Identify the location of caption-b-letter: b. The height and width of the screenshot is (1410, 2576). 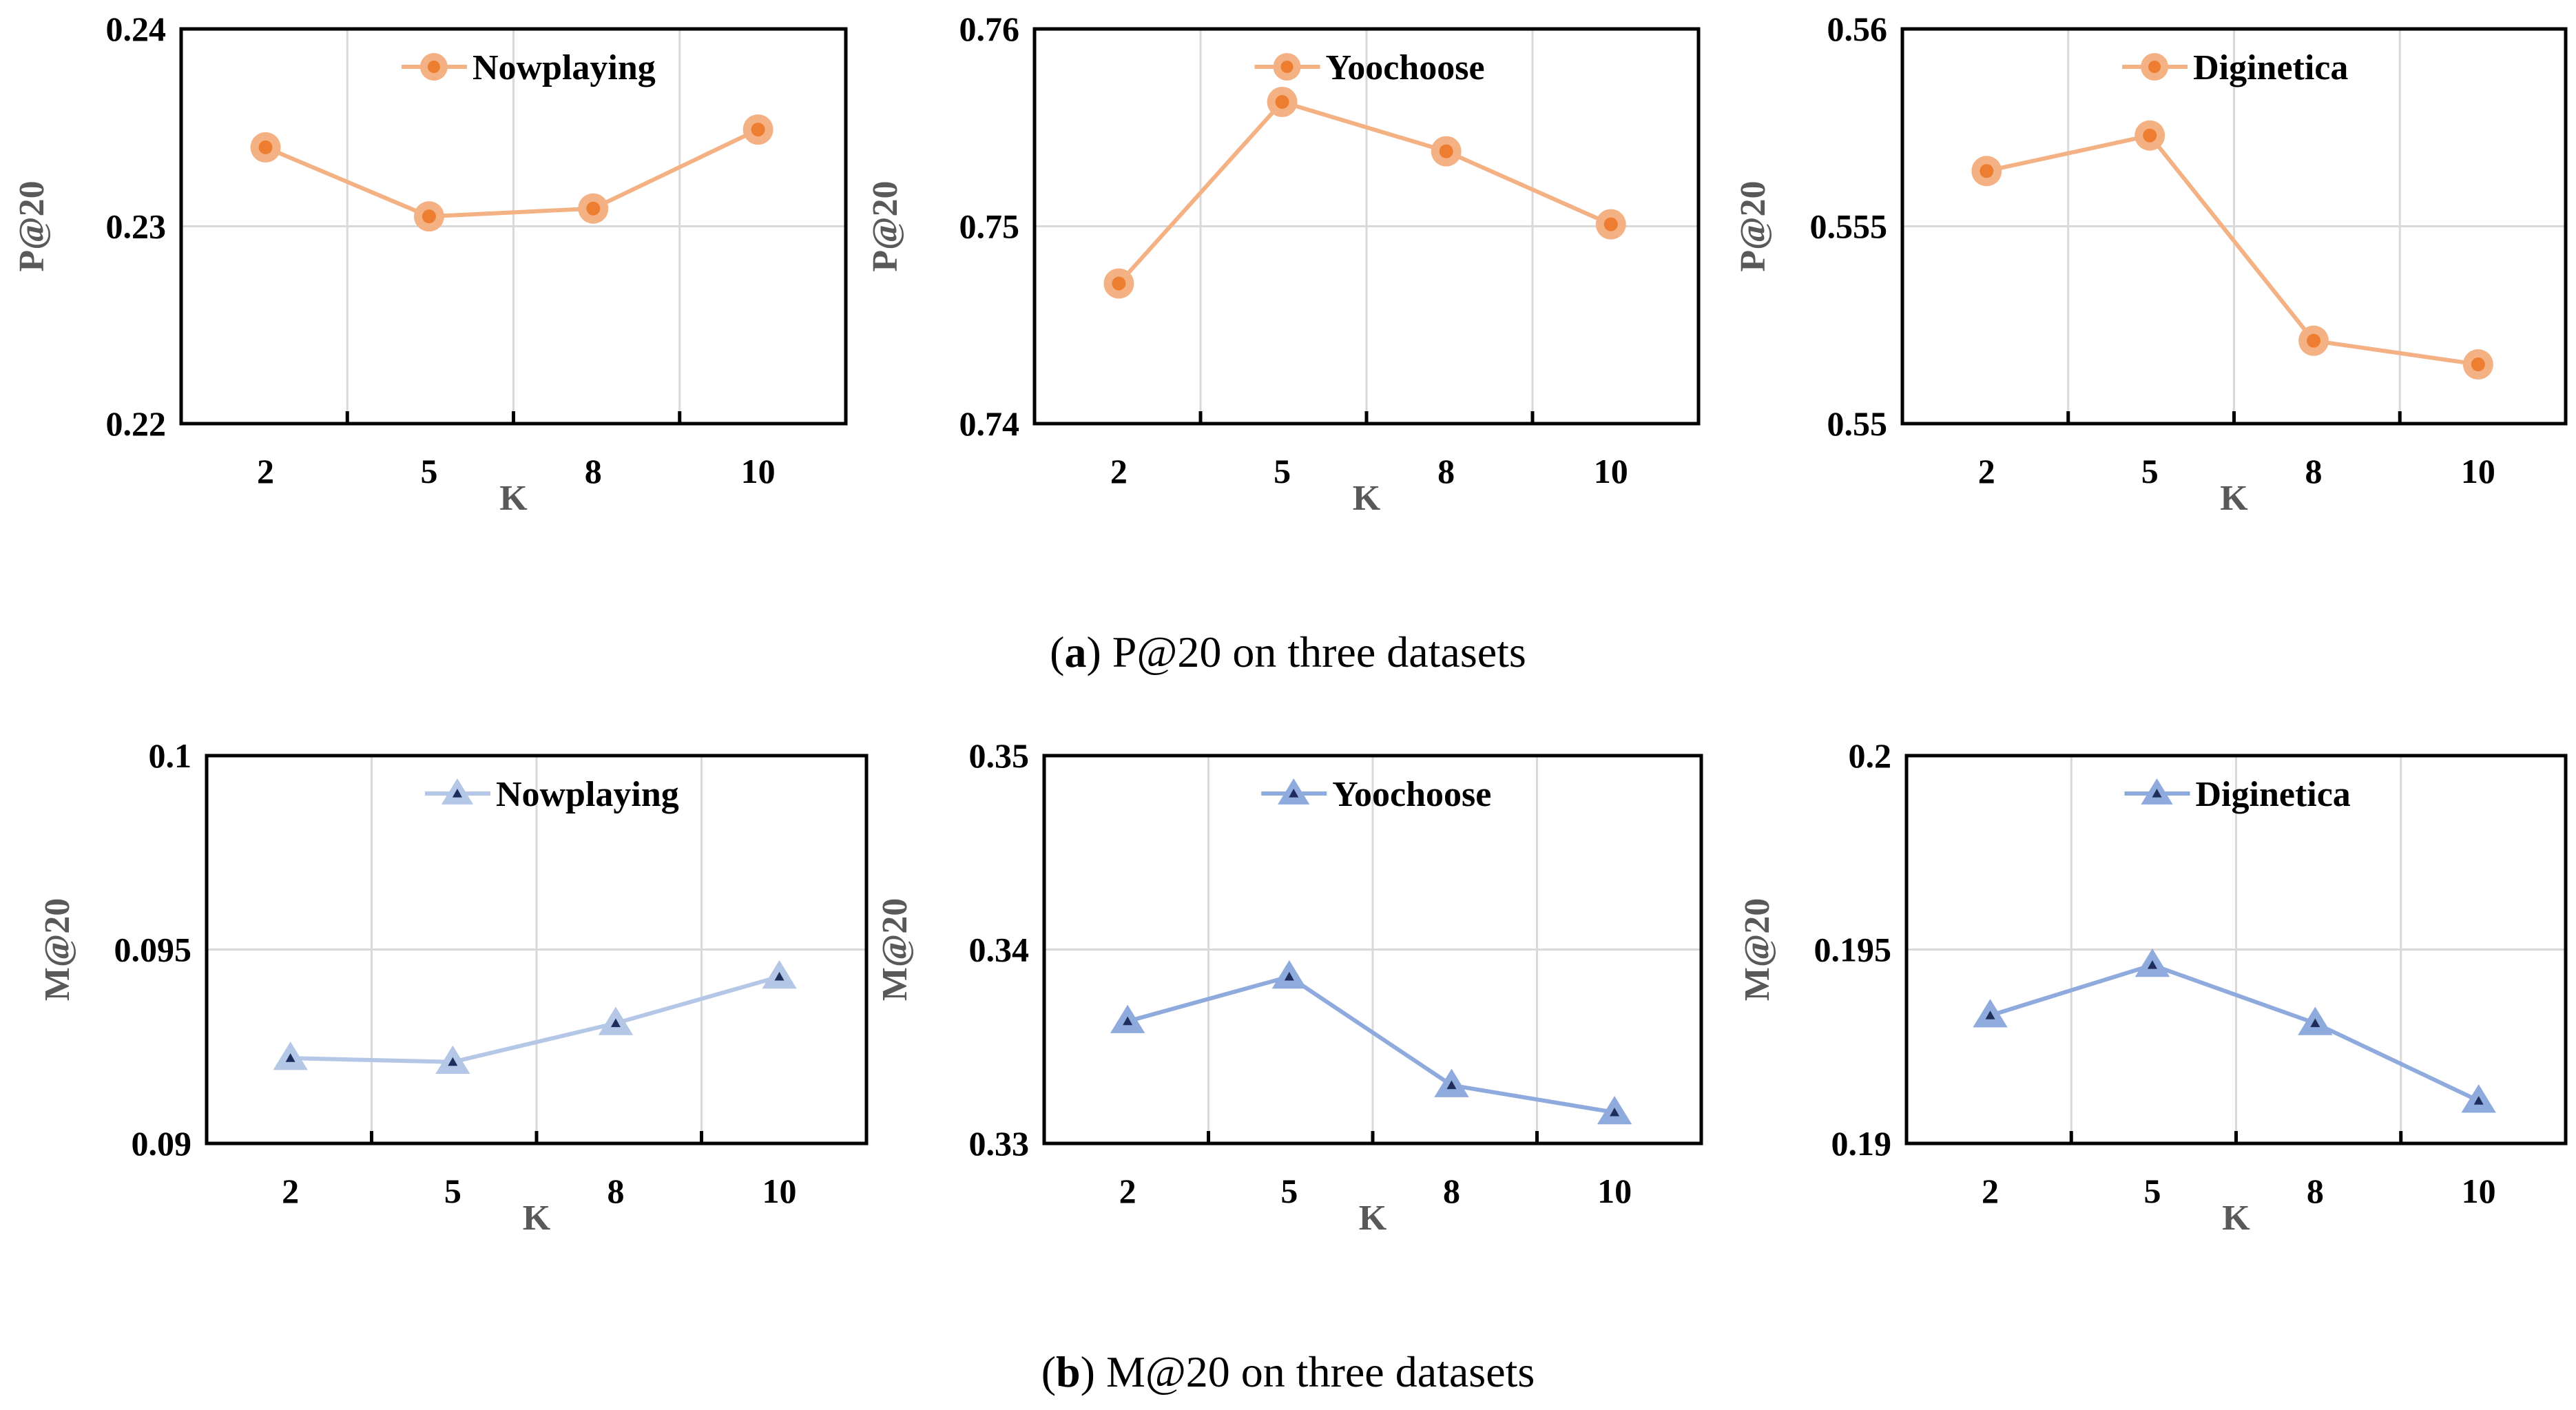
(1068, 1371).